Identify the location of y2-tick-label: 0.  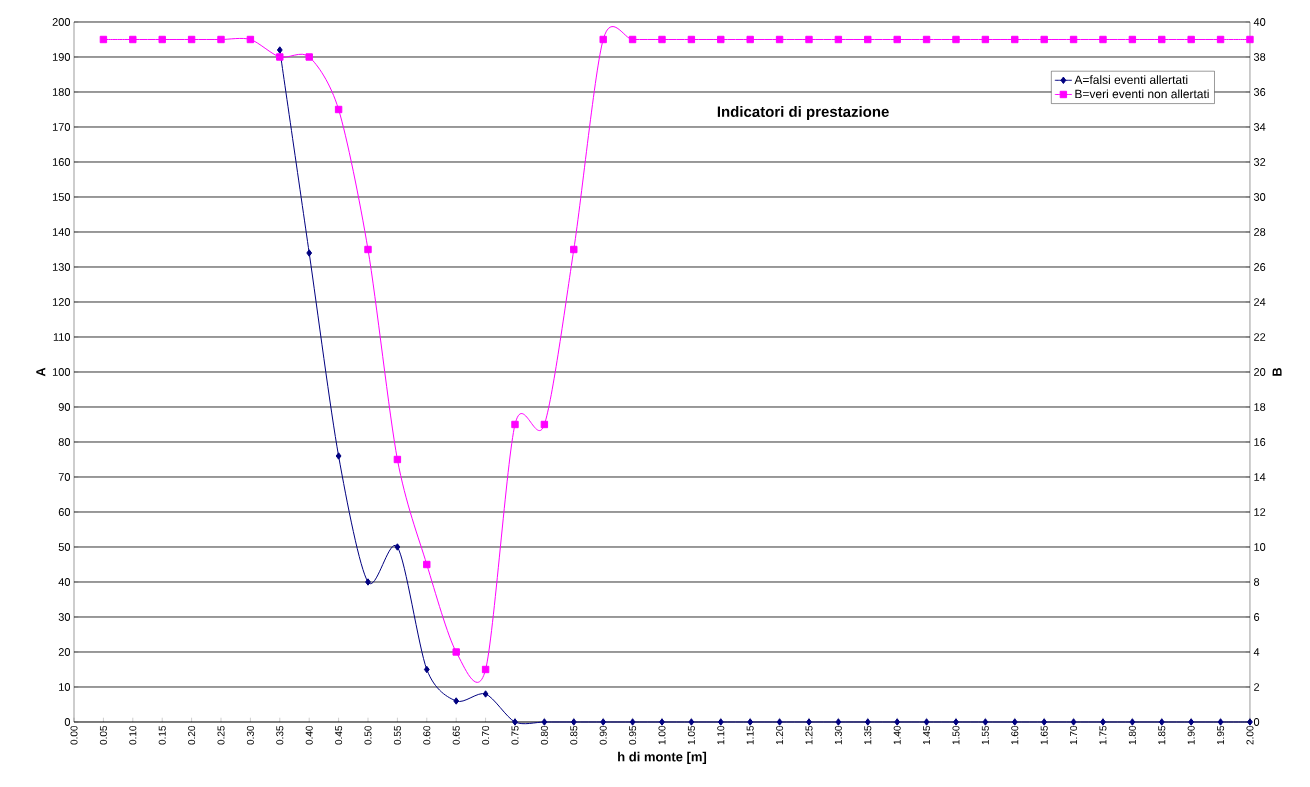
(1256, 722).